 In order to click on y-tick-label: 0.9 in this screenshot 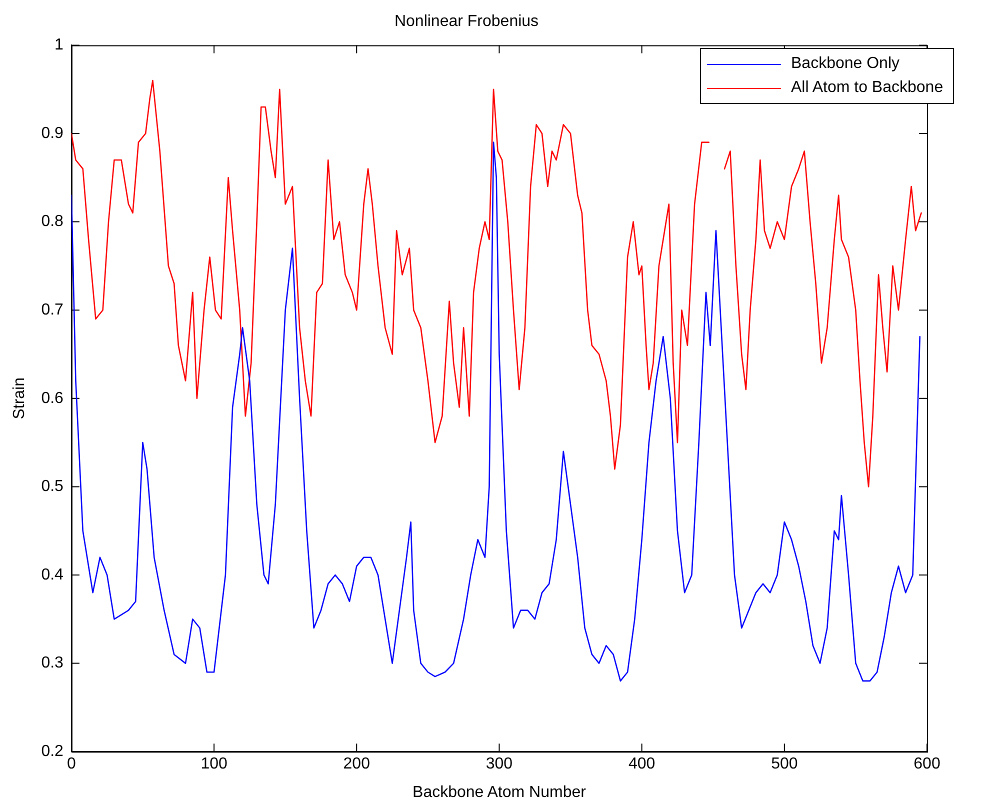, I will do `click(52, 133)`.